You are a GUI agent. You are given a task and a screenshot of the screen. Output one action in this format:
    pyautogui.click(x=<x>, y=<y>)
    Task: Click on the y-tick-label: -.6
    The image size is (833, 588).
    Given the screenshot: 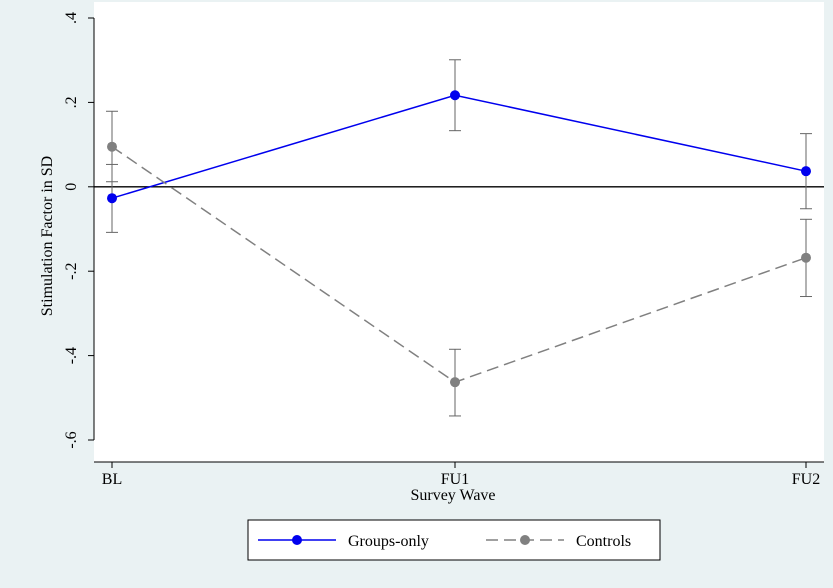 What is the action you would take?
    pyautogui.click(x=71, y=439)
    